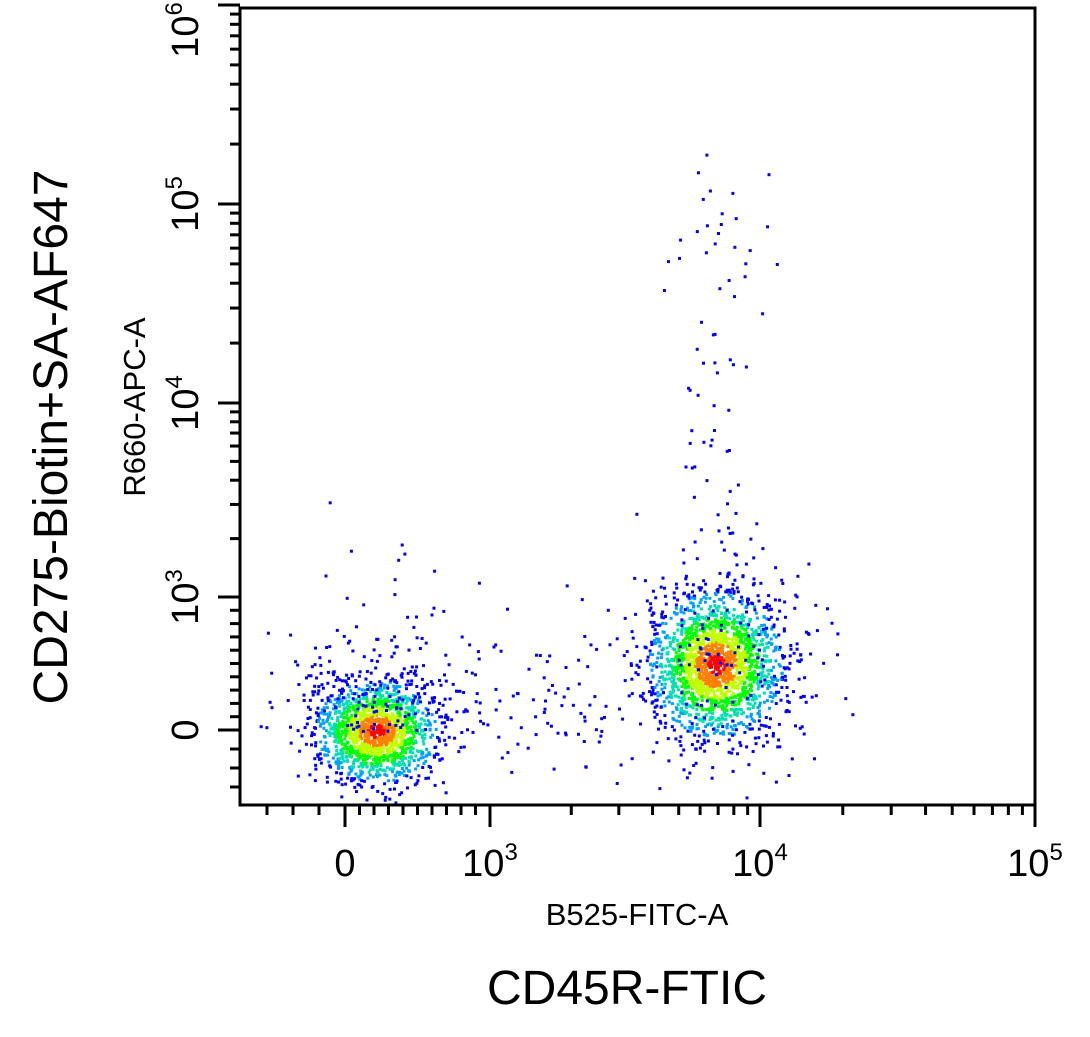 The width and height of the screenshot is (1090, 1037). I want to click on tick-label-x-10000: 104, so click(760, 862).